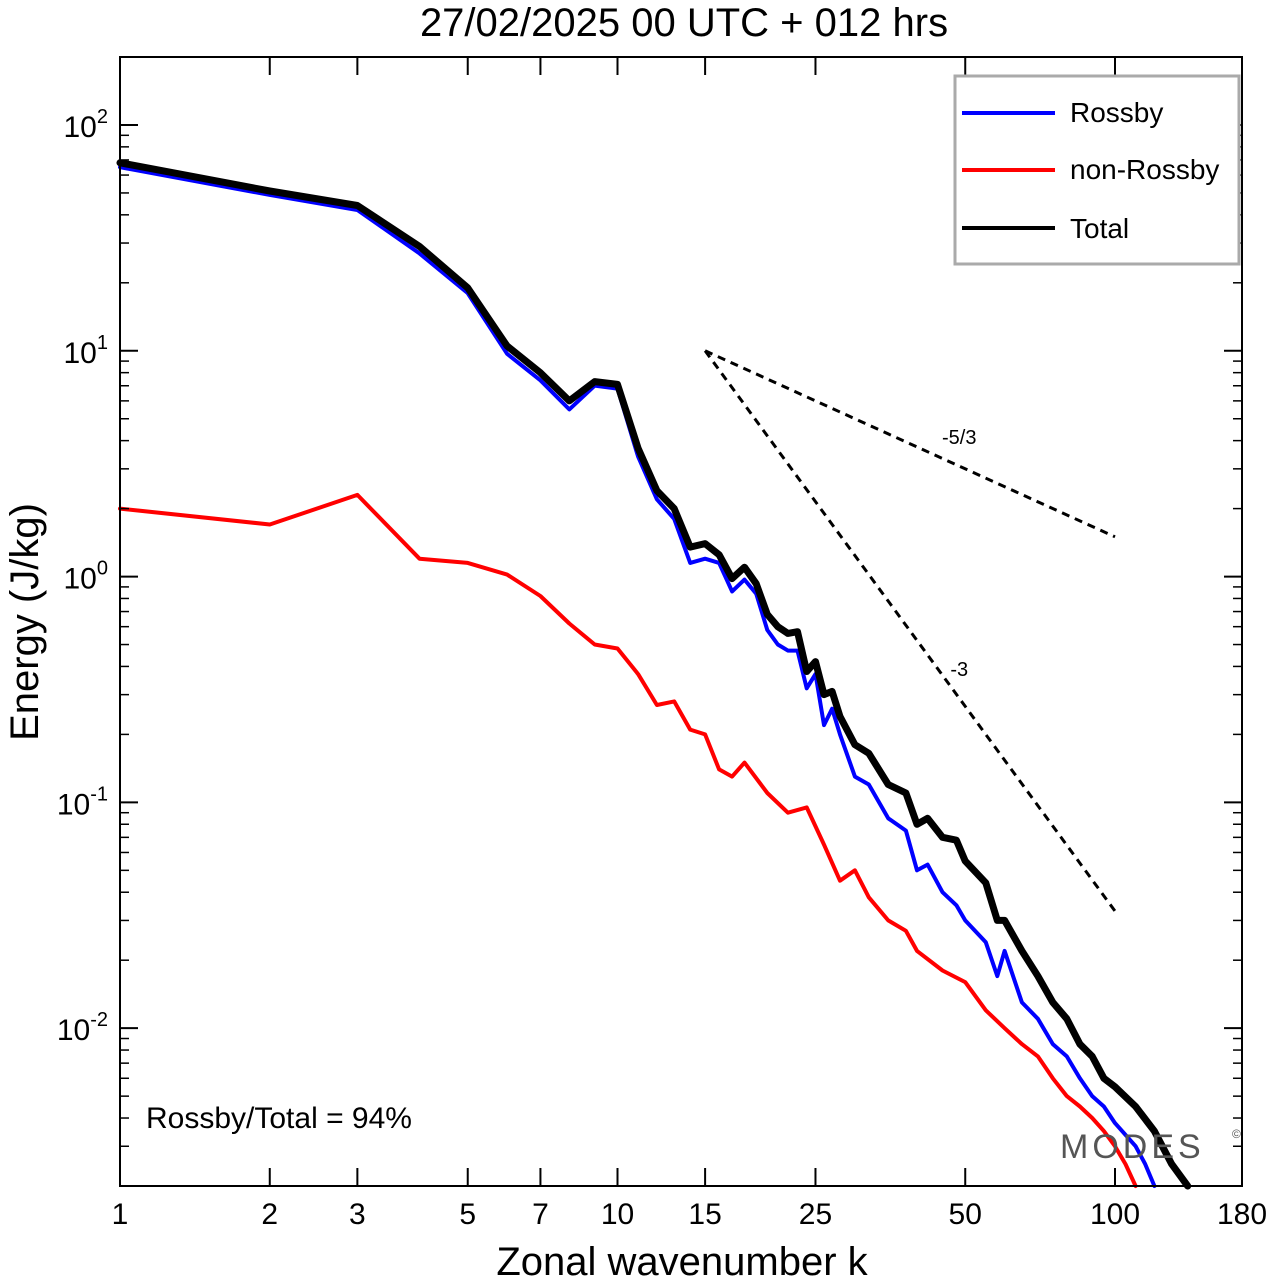 Image resolution: width=1280 pixels, height=1281 pixels. What do you see at coordinates (86, 125) in the screenshot?
I see `y-tick-label: 10²` at bounding box center [86, 125].